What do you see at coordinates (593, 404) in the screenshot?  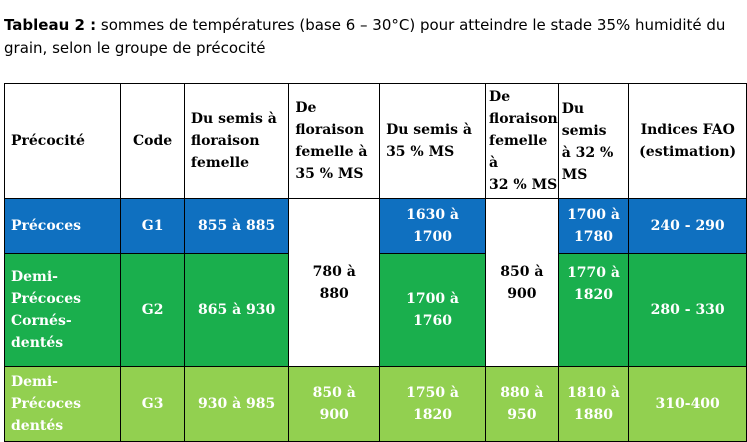 I see `cell-semis-32: 1810 à 1880` at bounding box center [593, 404].